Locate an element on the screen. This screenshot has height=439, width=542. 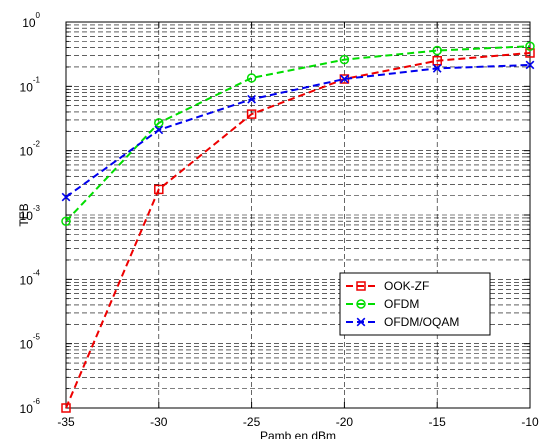
x-axis-label: Pamb en dBm is located at coordinates (298, 434).